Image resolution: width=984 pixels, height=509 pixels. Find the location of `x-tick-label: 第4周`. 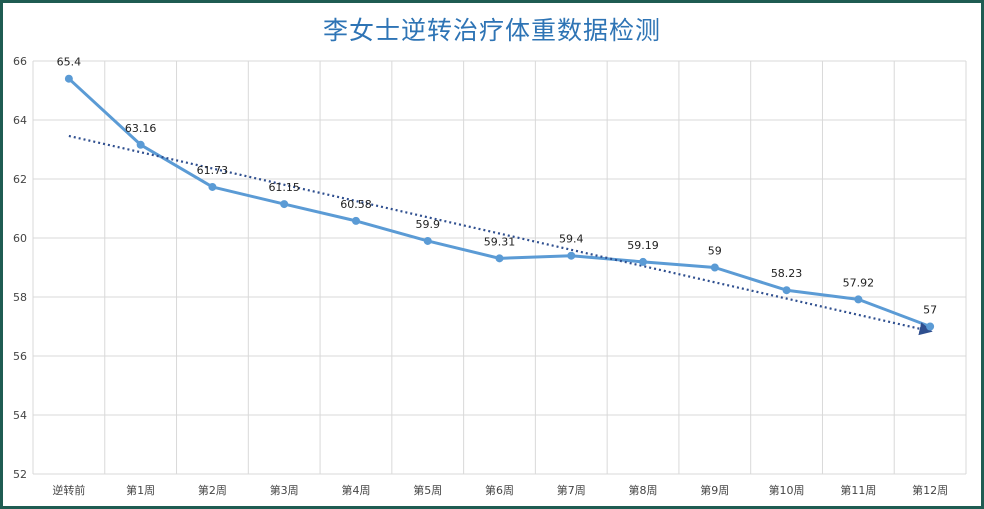

x-tick-label: 第4周 is located at coordinates (355, 490).